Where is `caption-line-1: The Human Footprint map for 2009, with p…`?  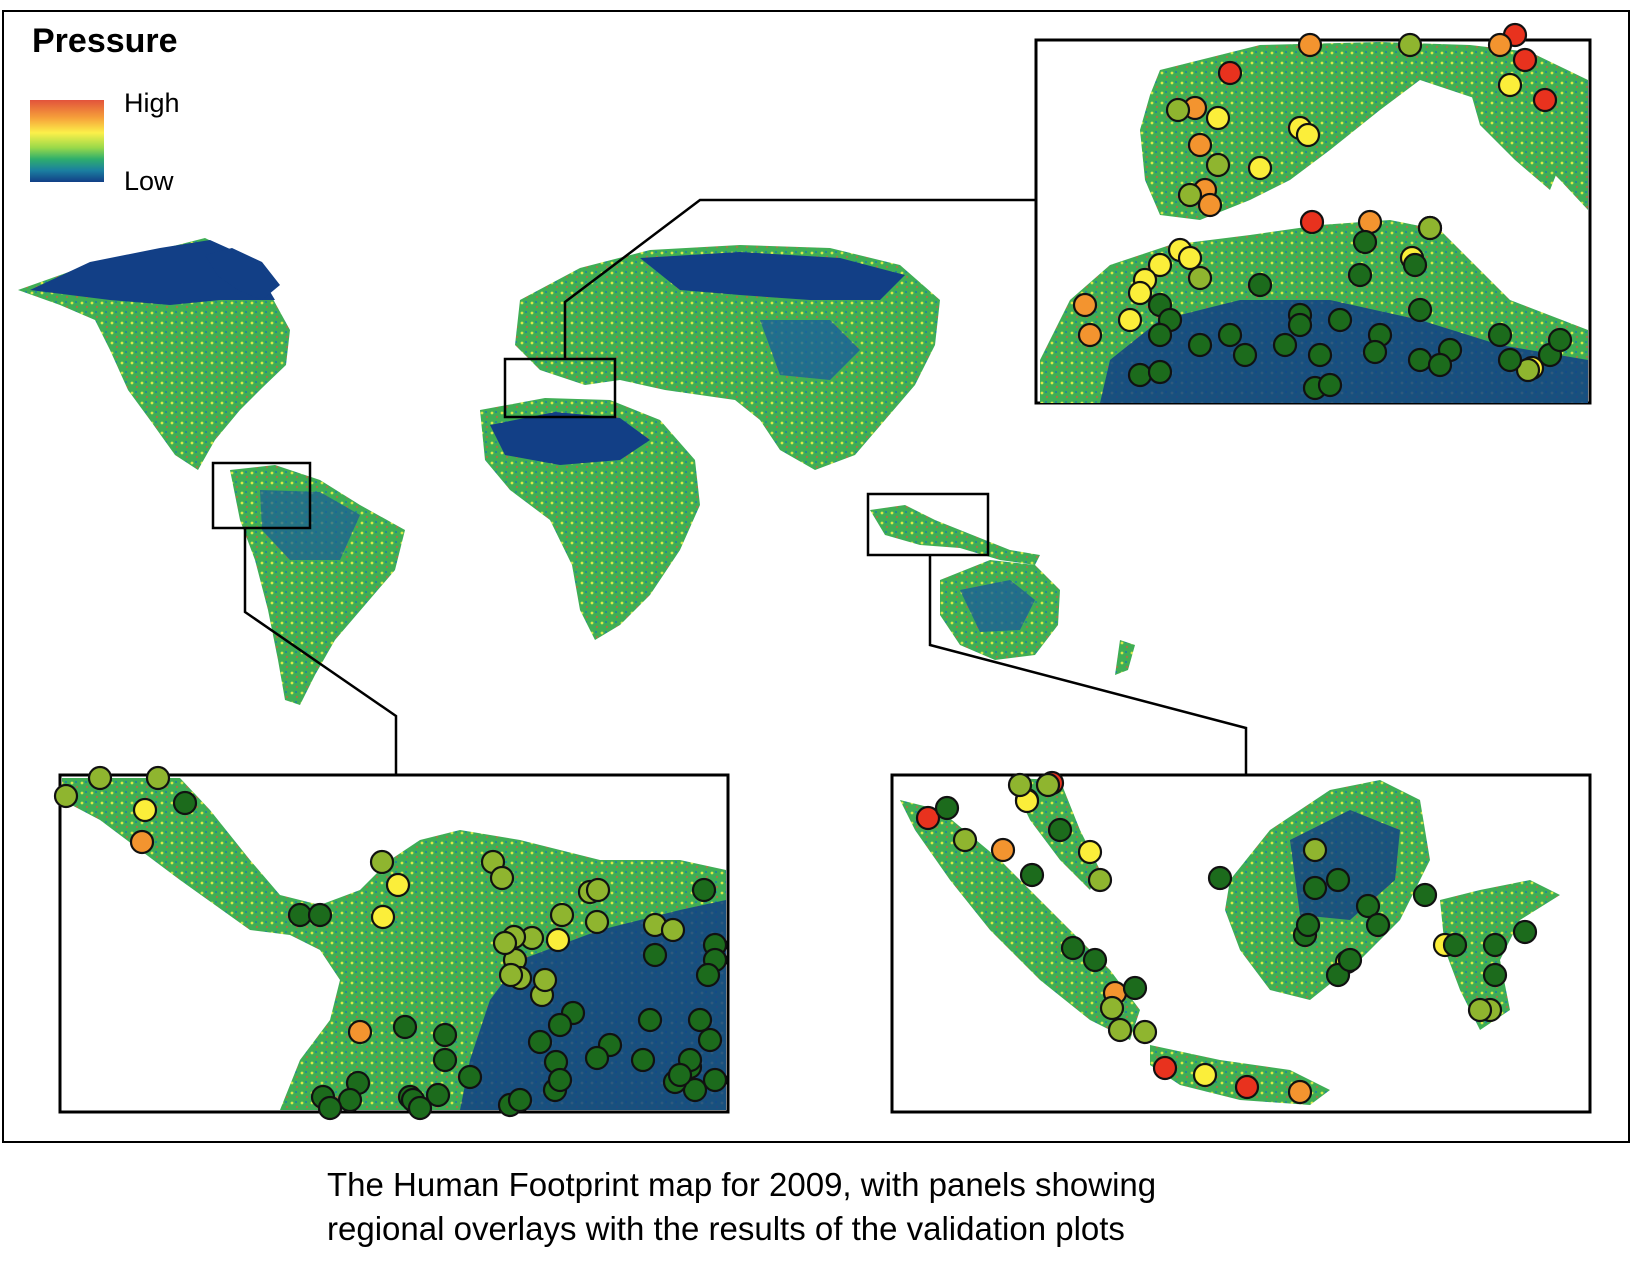 caption-line-1: The Human Footprint map for 2009, with p… is located at coordinates (742, 1184).